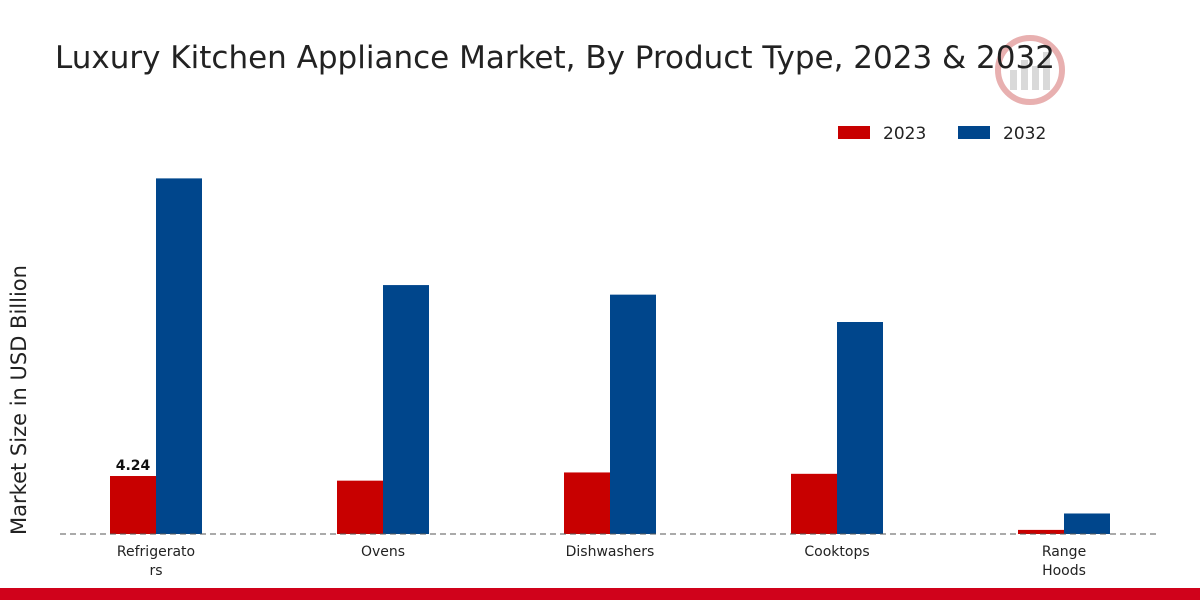 Image resolution: width=1200 pixels, height=600 pixels. What do you see at coordinates (610, 552) in the screenshot?
I see `x-tick-label-dishwashers: Dishwashers` at bounding box center [610, 552].